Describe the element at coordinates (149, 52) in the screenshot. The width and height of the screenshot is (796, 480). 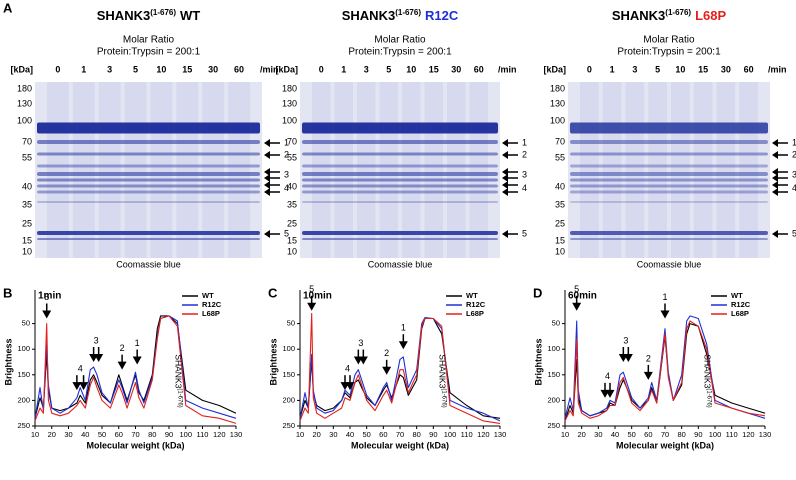
I see `ratio: Protein:Trypsin = 200:1` at that location.